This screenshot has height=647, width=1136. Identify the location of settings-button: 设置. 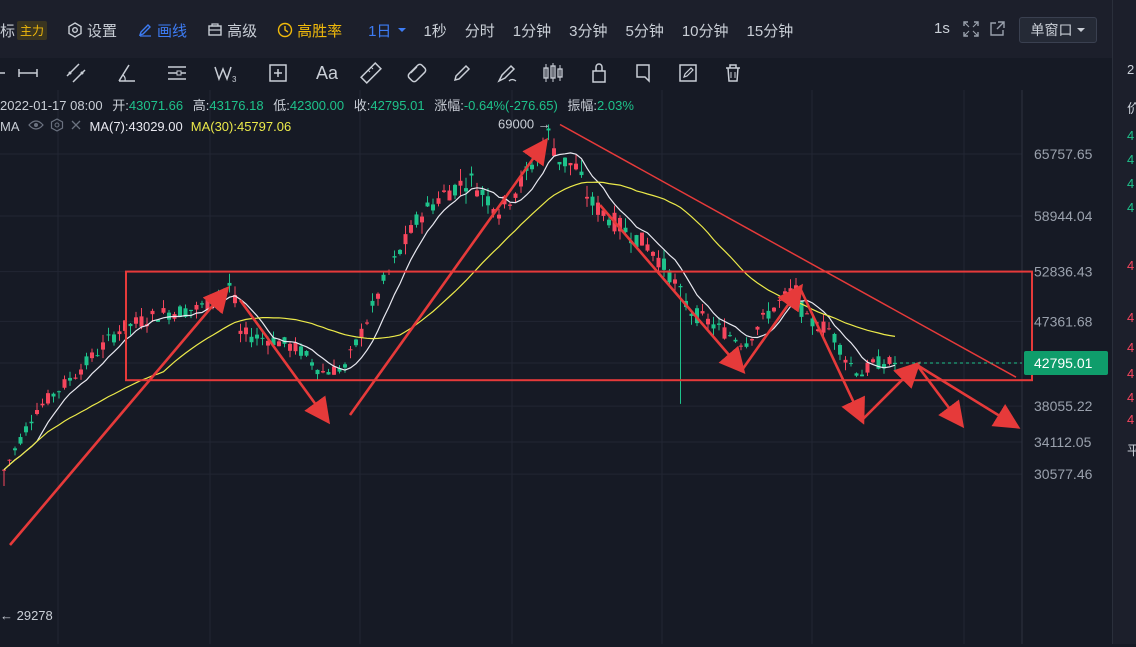
(92, 30).